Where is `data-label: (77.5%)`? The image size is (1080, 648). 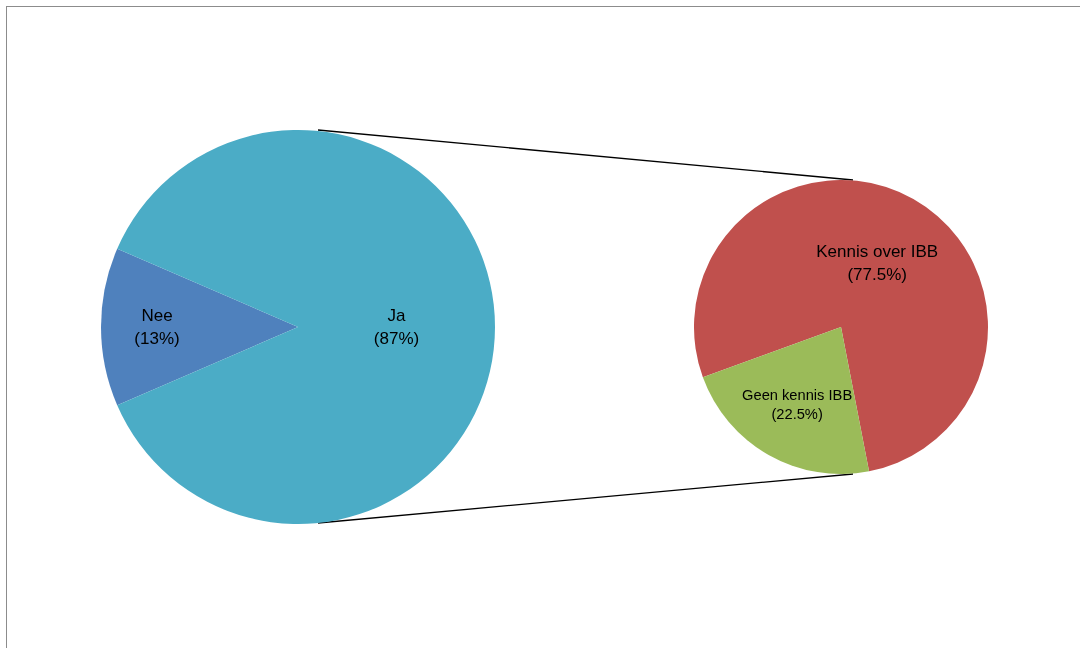
data-label: (77.5%) is located at coordinates (877, 274).